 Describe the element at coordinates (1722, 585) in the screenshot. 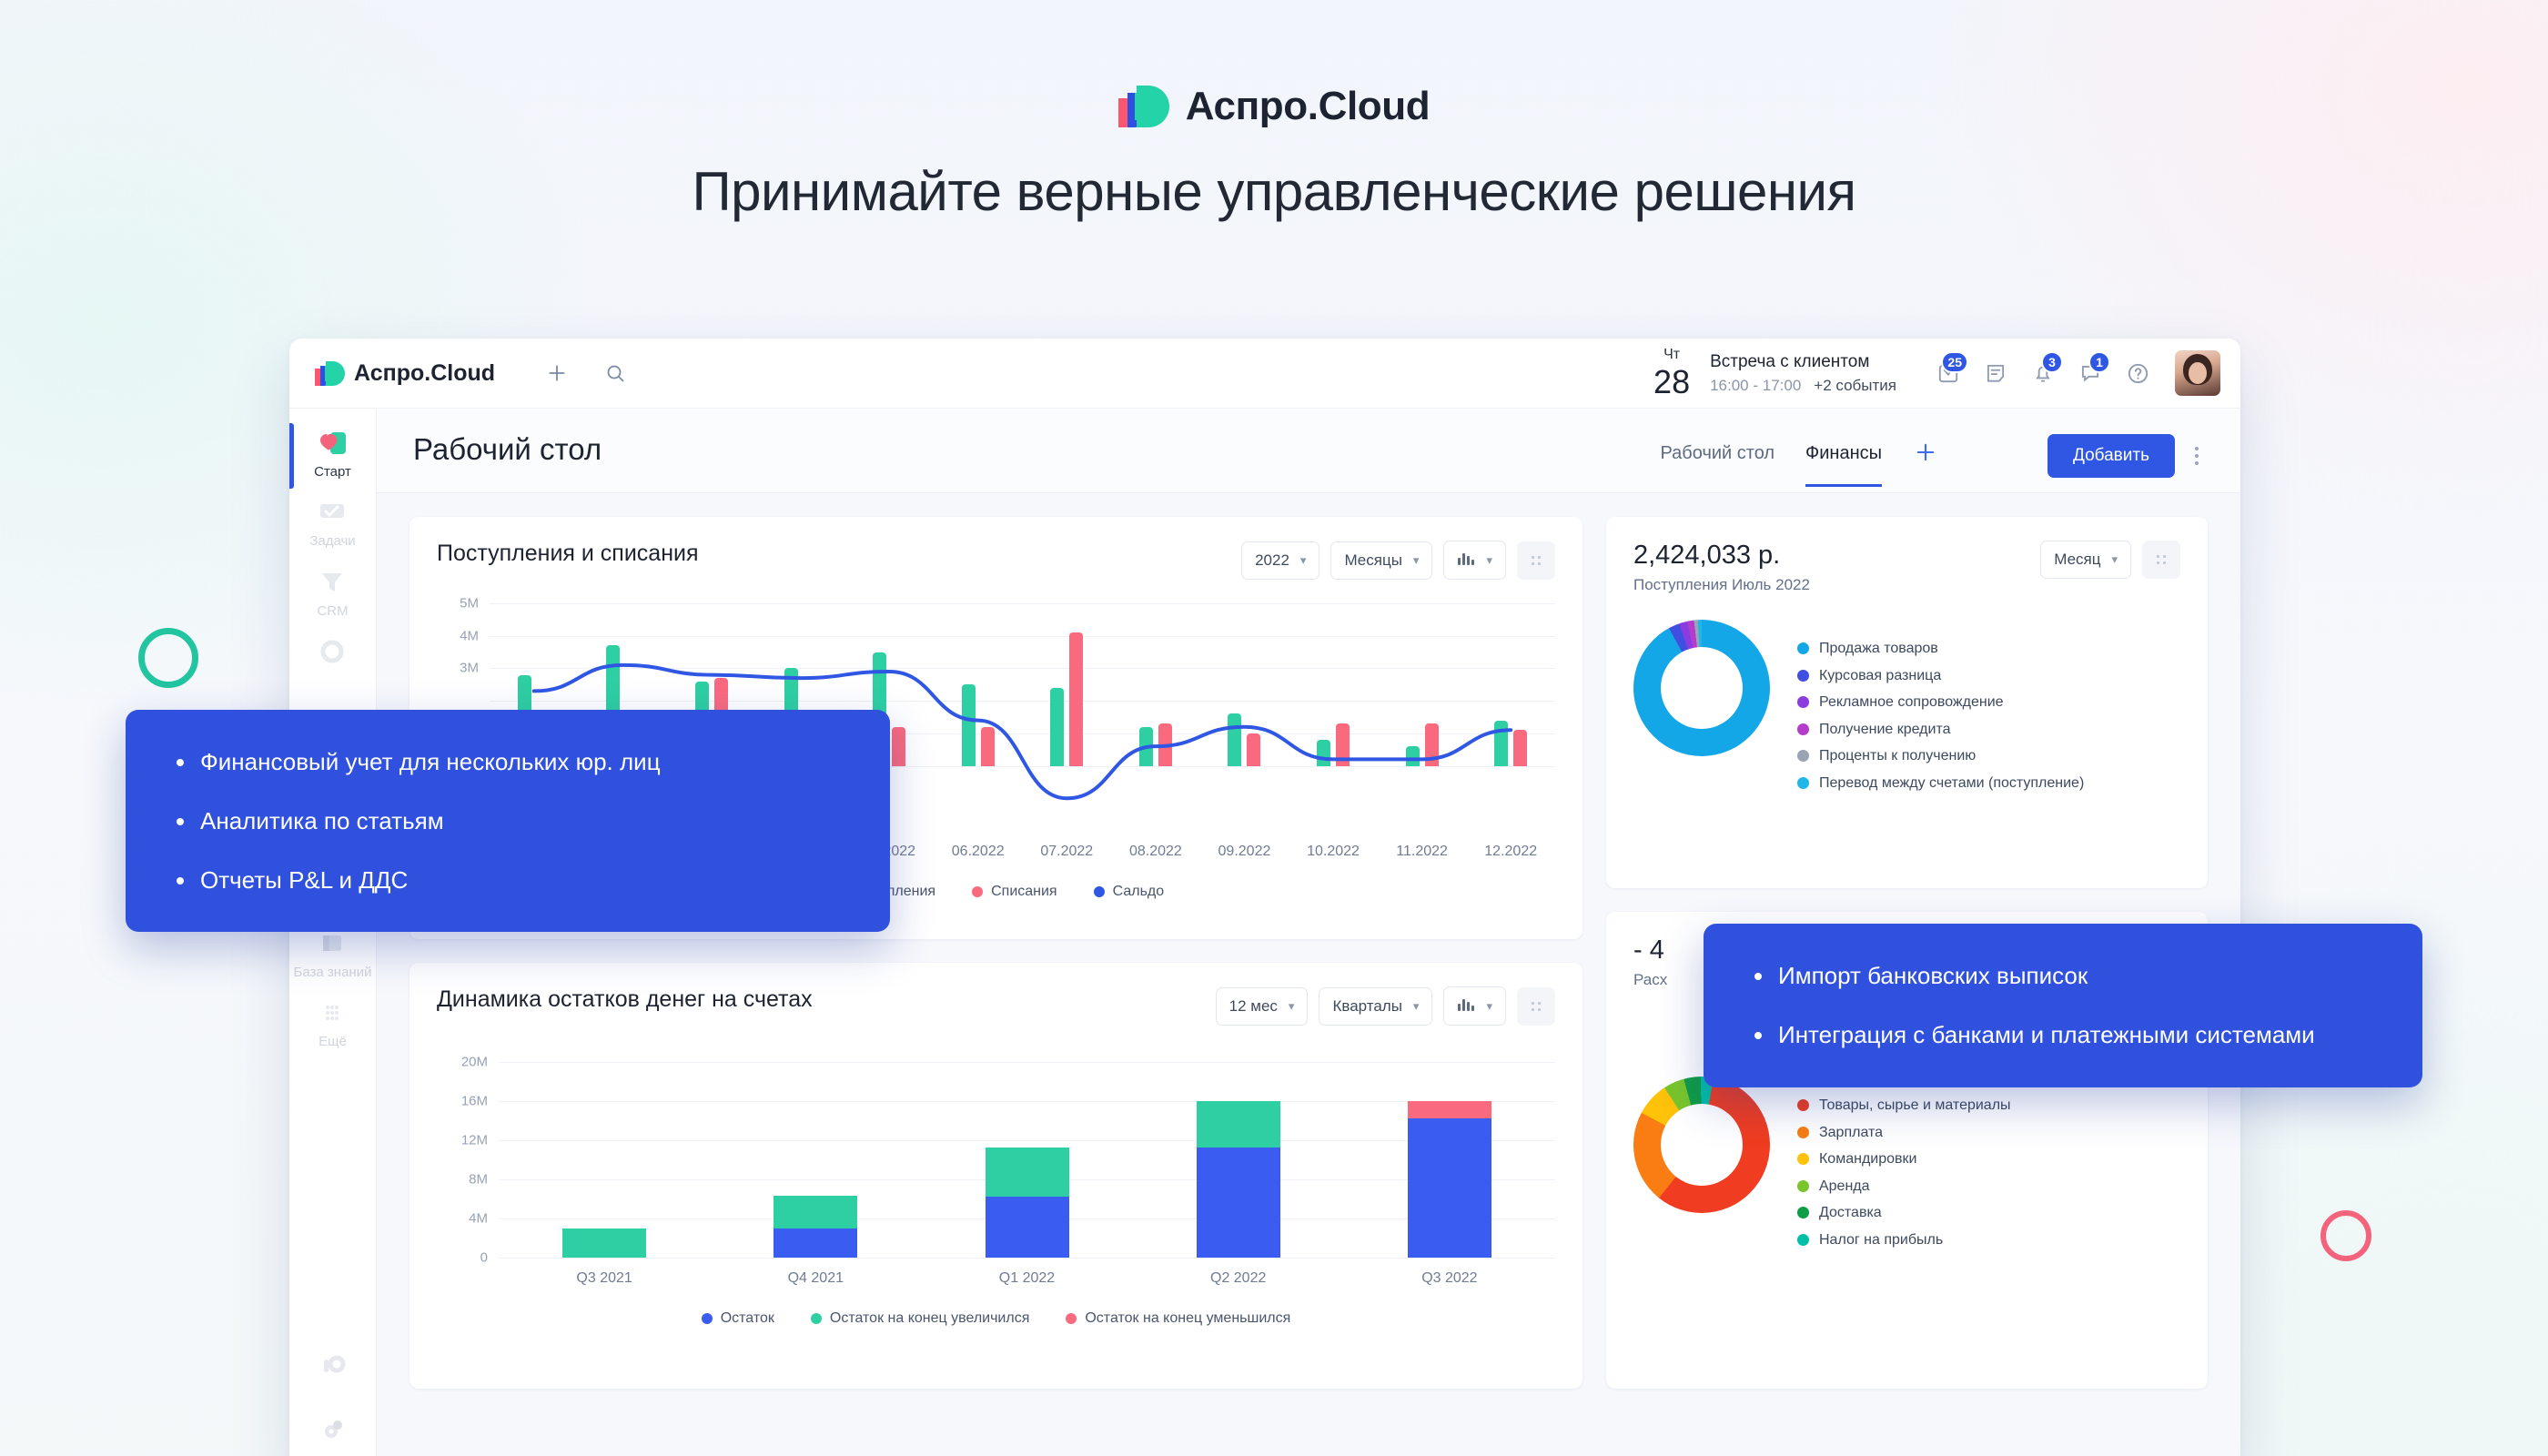

I see `income-subtitle: Поступления Июль 2022` at that location.